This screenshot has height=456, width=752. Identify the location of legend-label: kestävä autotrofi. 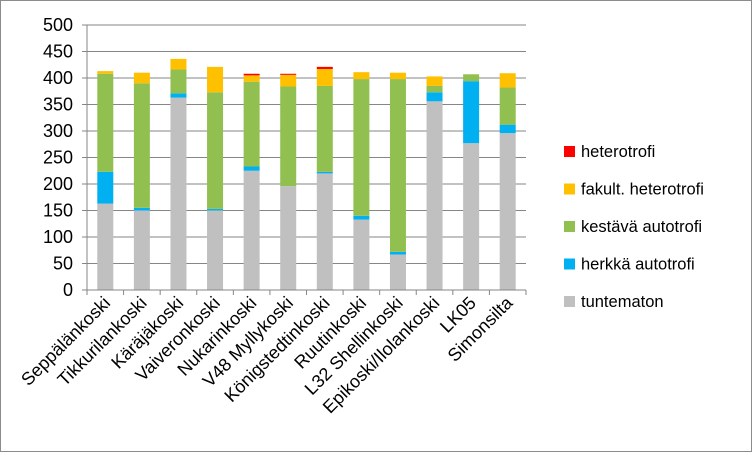
(641, 227).